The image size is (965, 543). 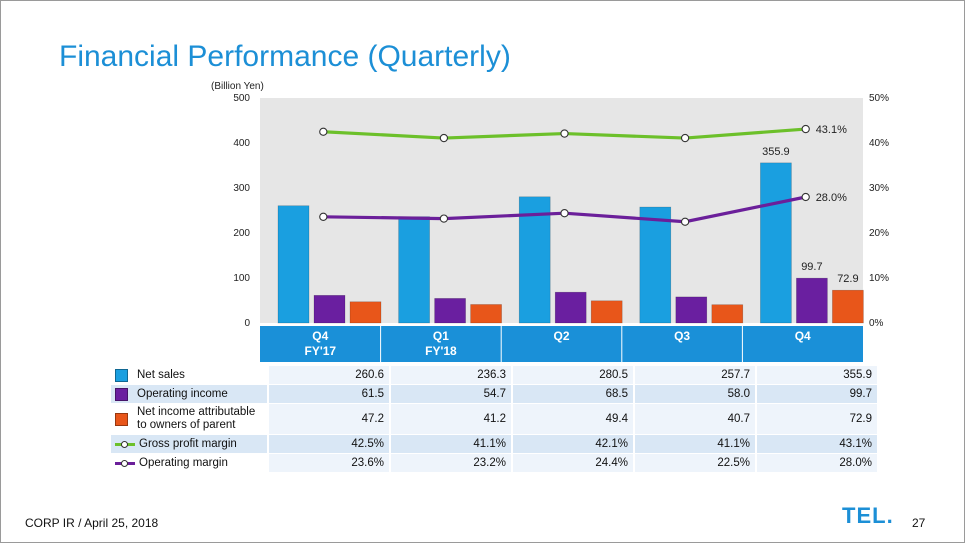 I want to click on net-sales-data-label: 355.9, so click(x=776, y=152).